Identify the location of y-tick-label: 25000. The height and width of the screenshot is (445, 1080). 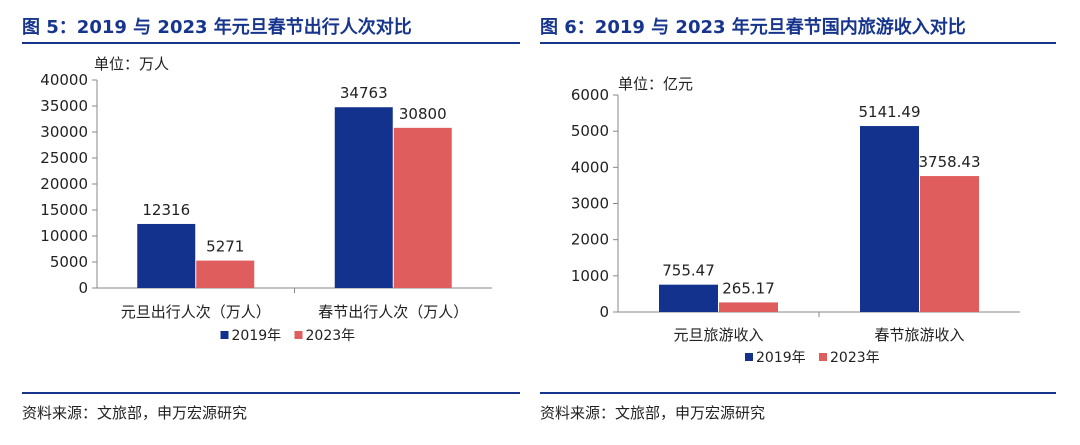
(64, 158).